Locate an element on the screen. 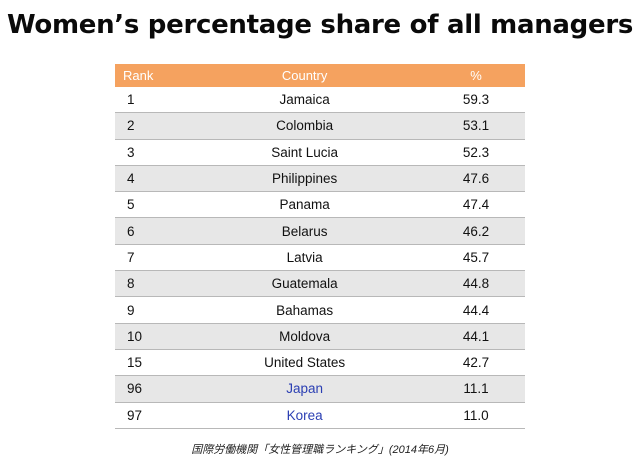 The width and height of the screenshot is (640, 468). rank-cell: 4 is located at coordinates (149, 179).